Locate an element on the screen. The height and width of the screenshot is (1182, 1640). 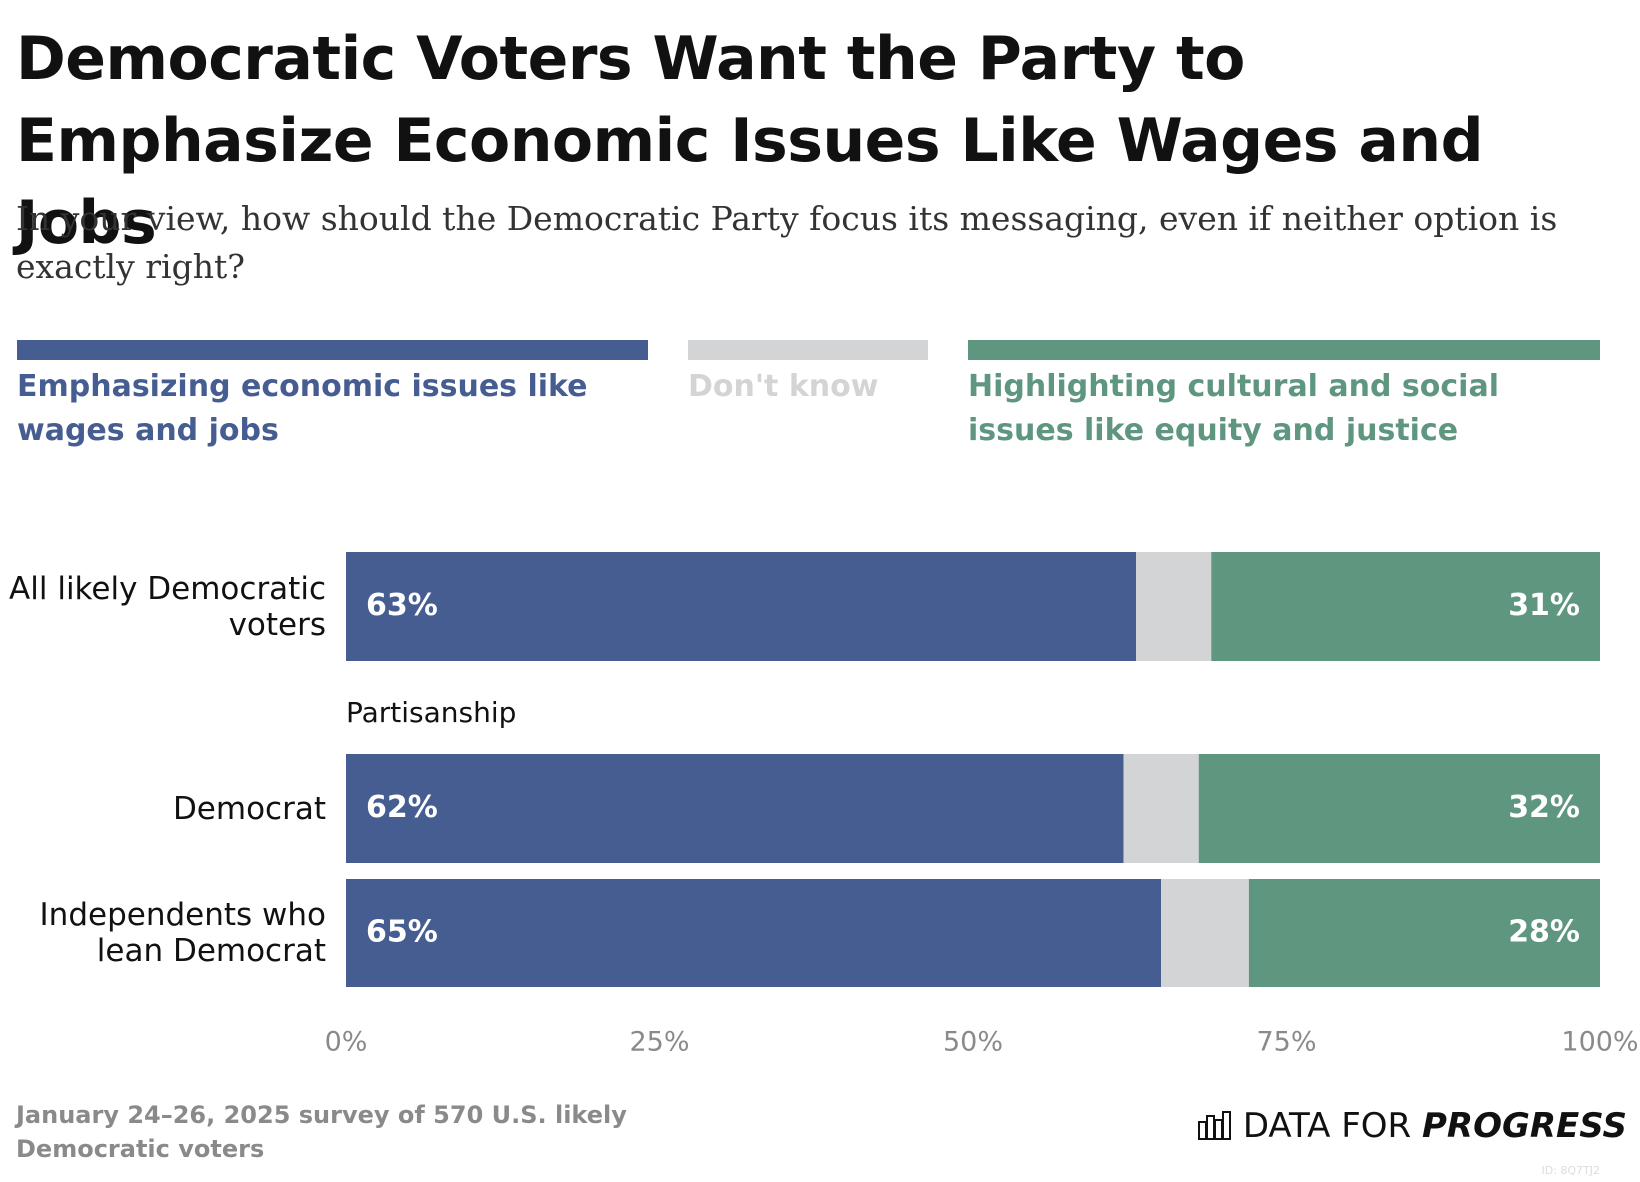
x-tick-label: 0% is located at coordinates (346, 1042).